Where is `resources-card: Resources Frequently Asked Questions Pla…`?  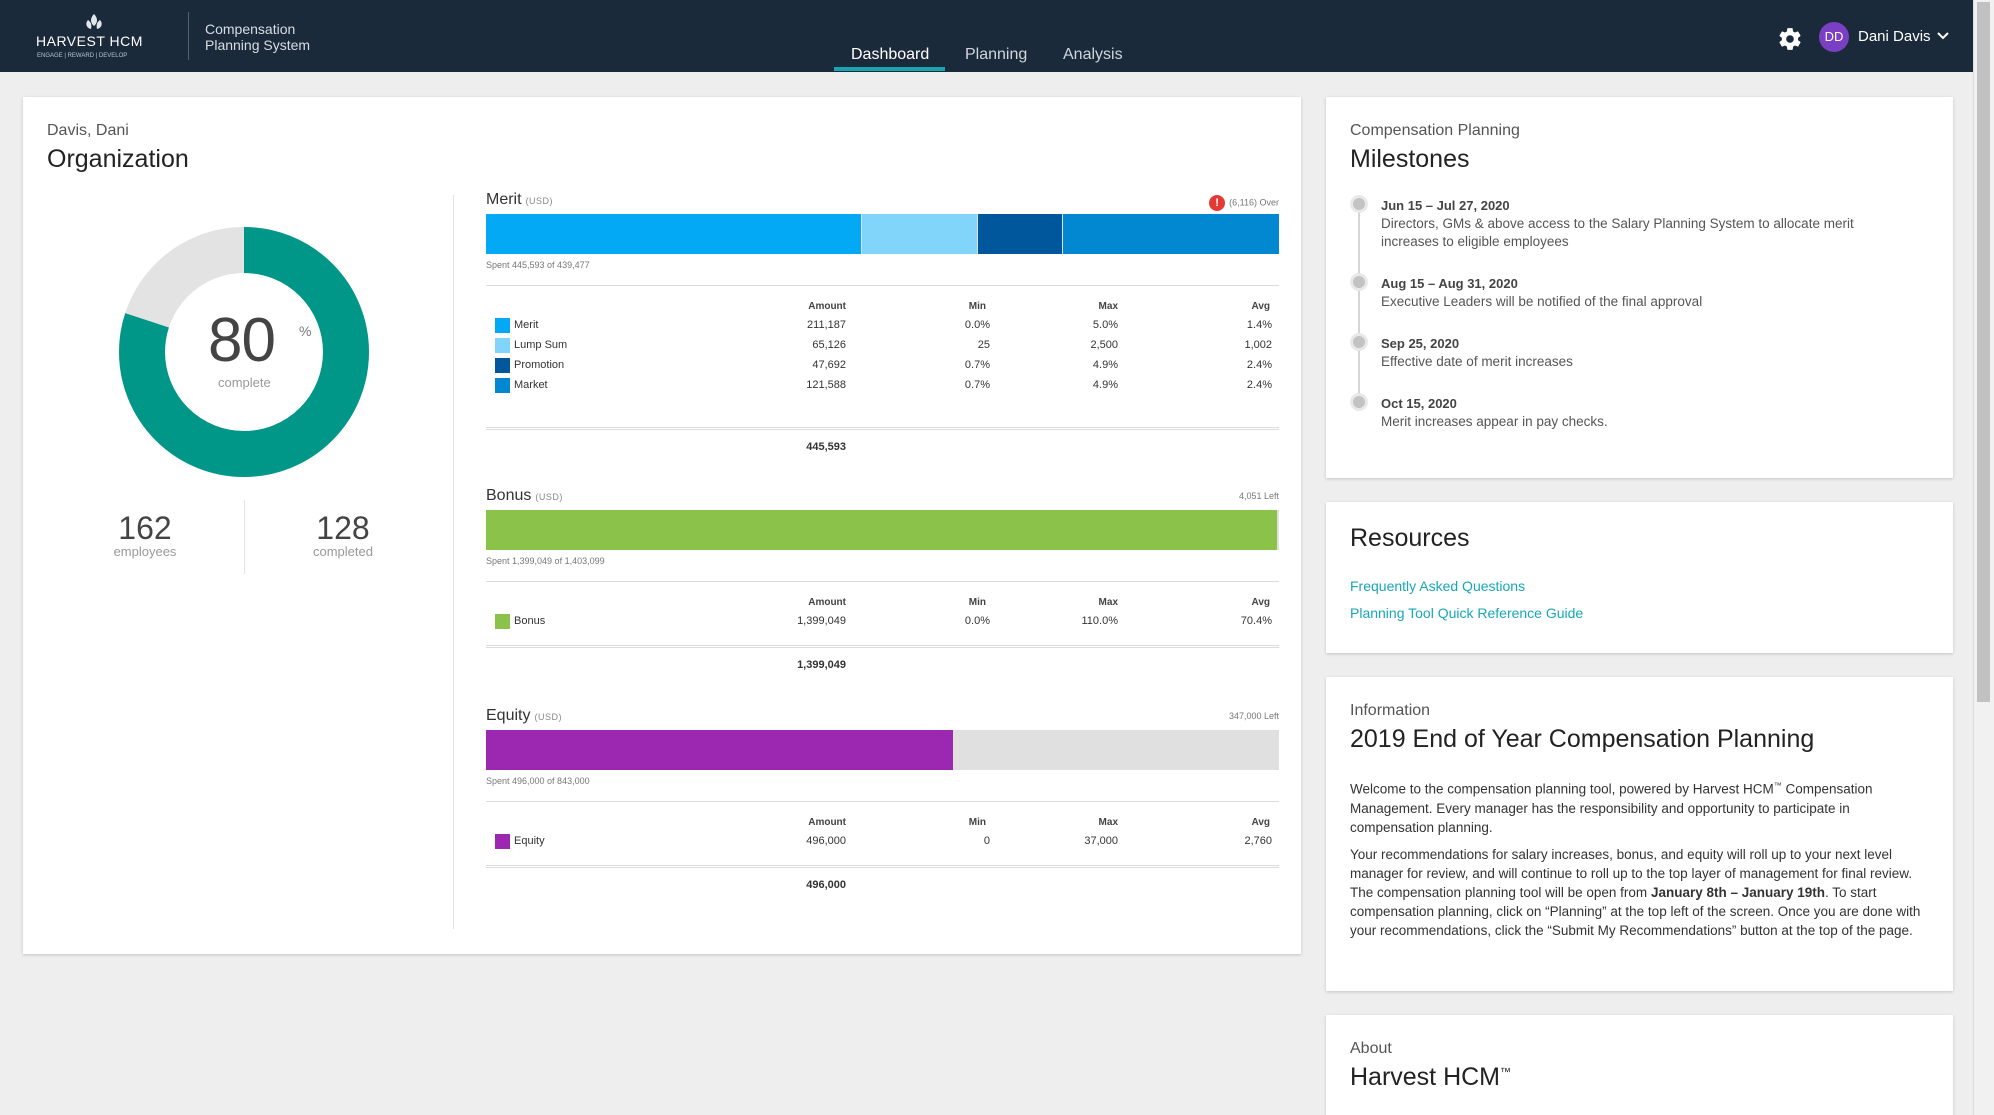
resources-card: Resources Frequently Asked Questions Pla… is located at coordinates (1639, 577).